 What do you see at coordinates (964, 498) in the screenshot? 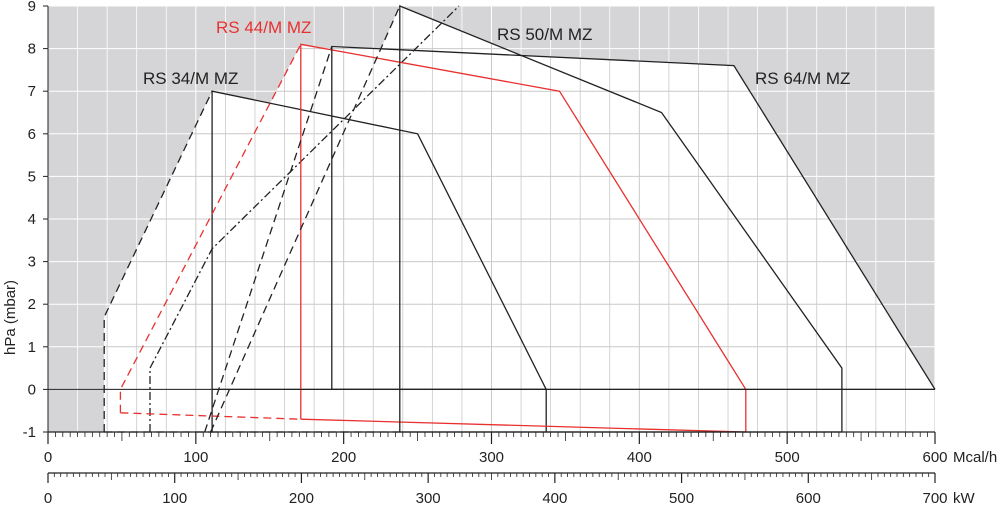
I see `x-unit-secondary: kW` at bounding box center [964, 498].